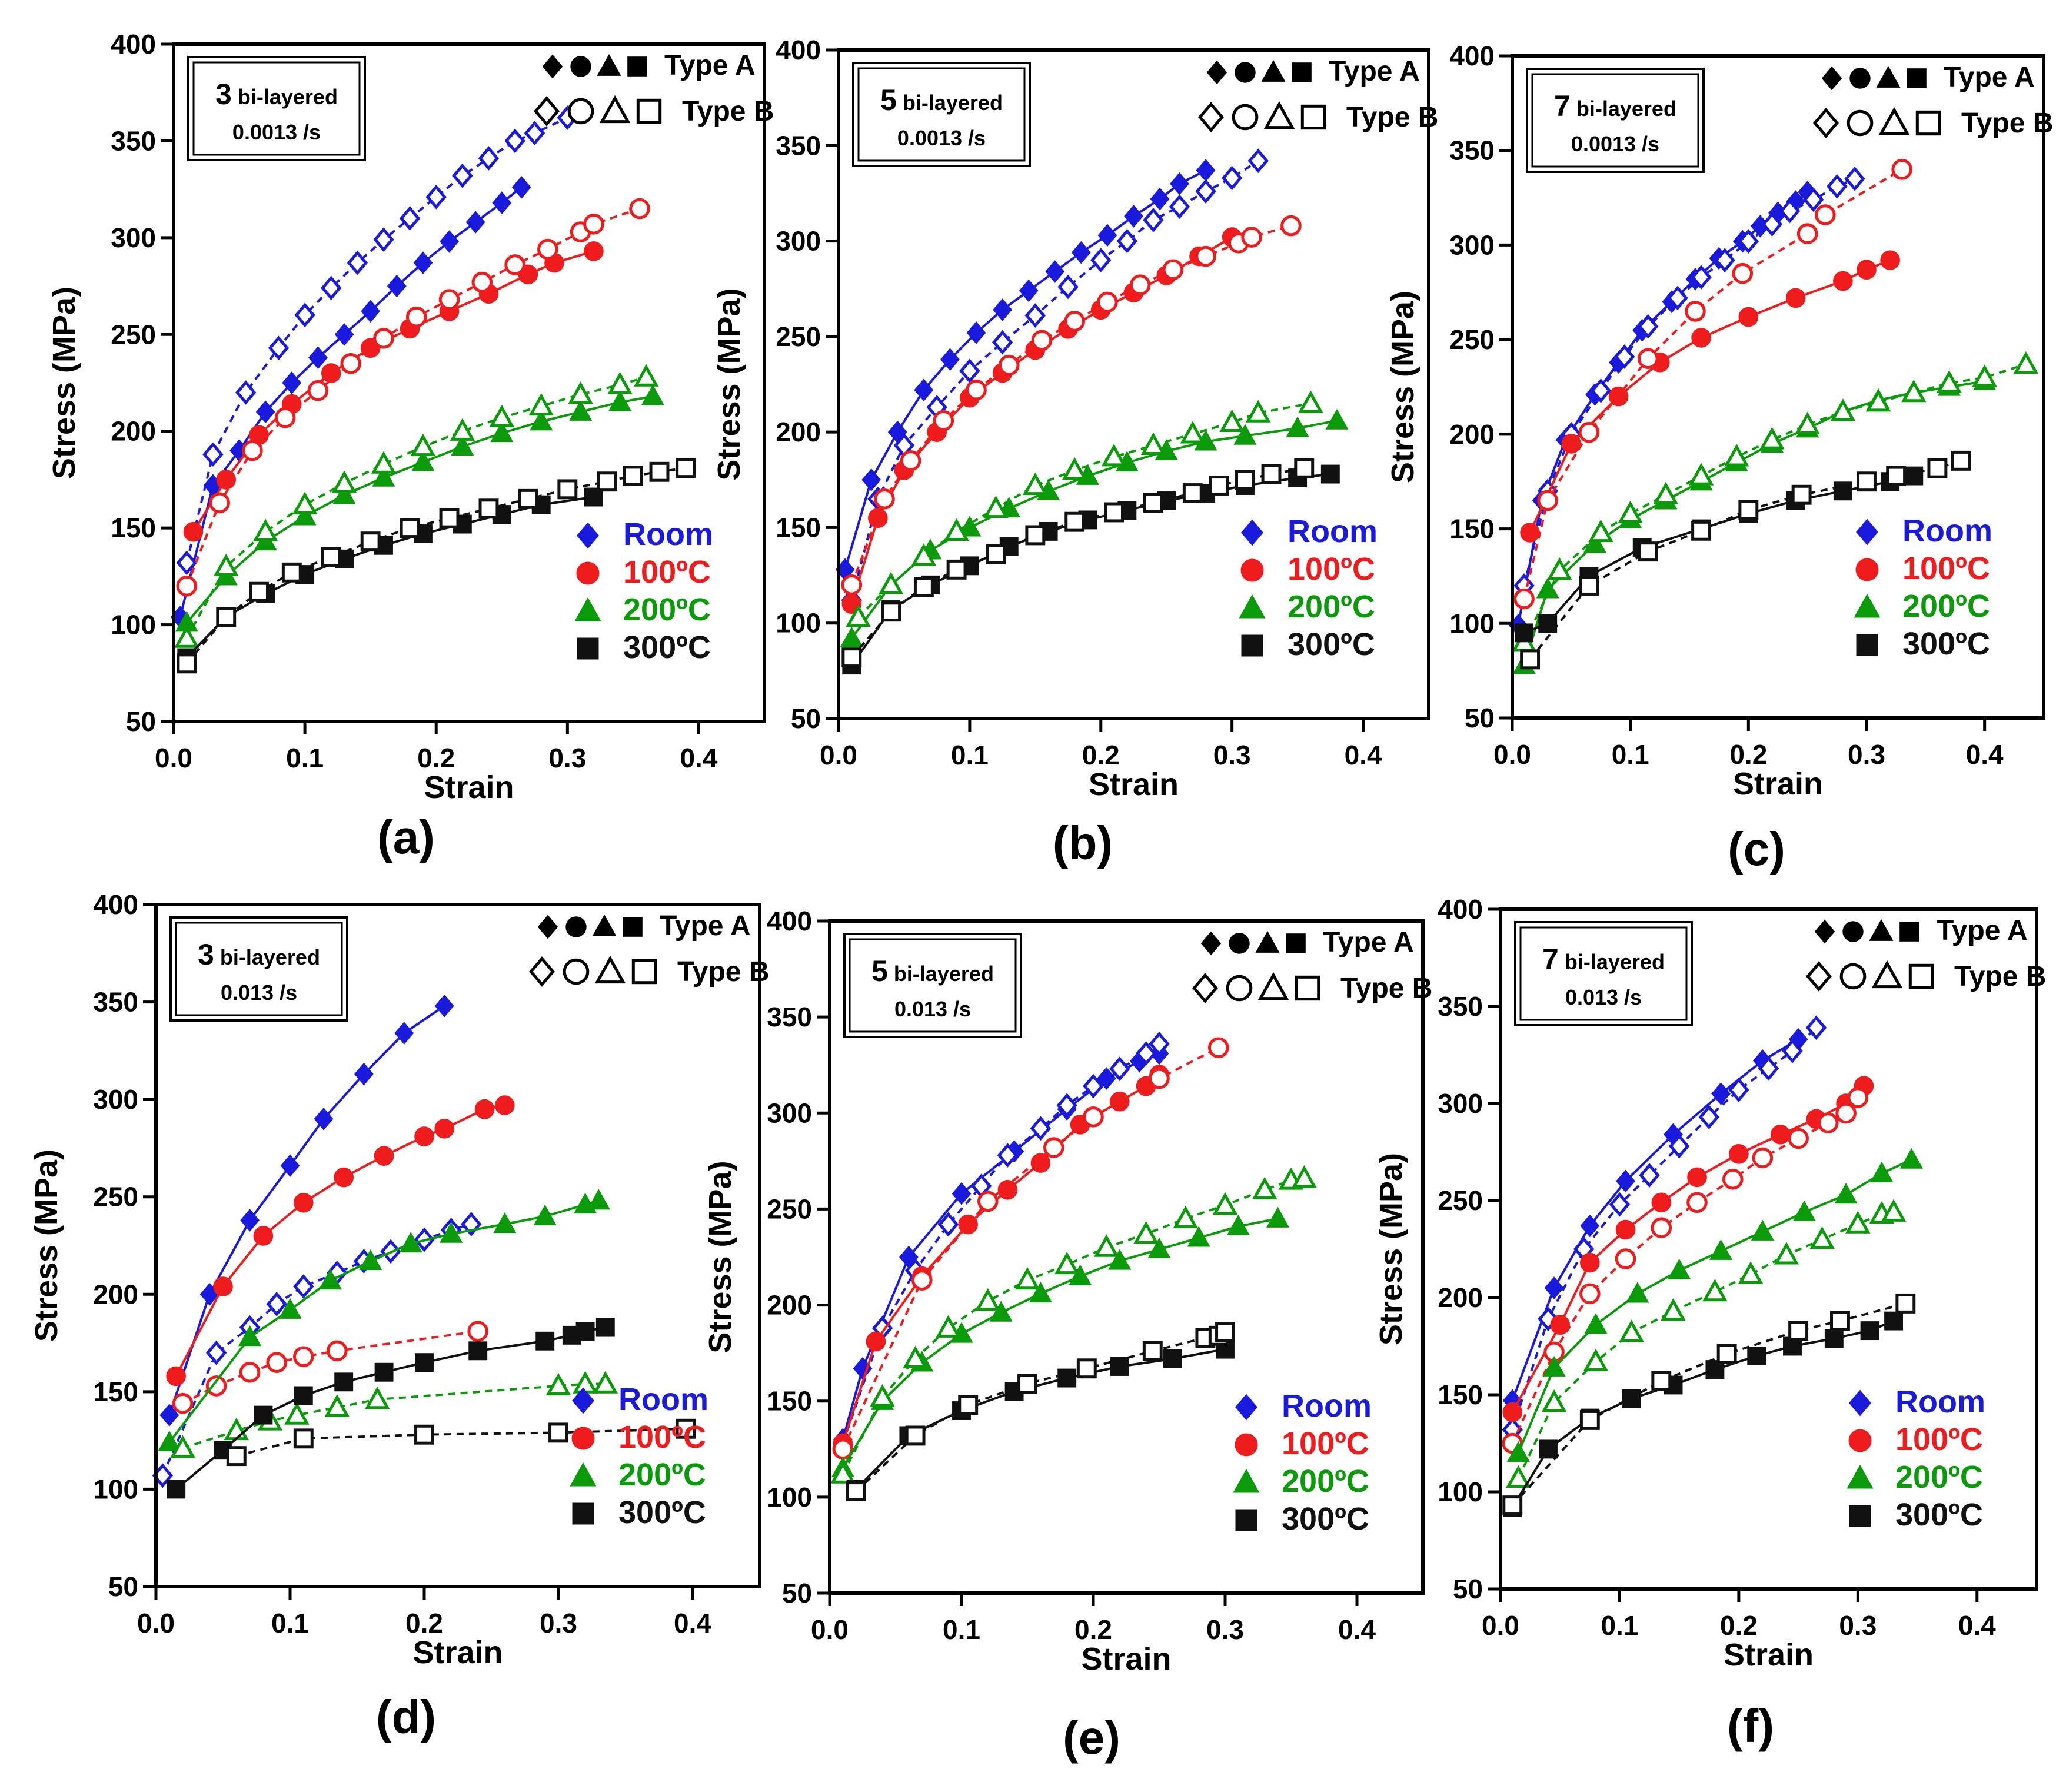  What do you see at coordinates (1091, 1737) in the screenshot?
I see `panel-label: (e)` at bounding box center [1091, 1737].